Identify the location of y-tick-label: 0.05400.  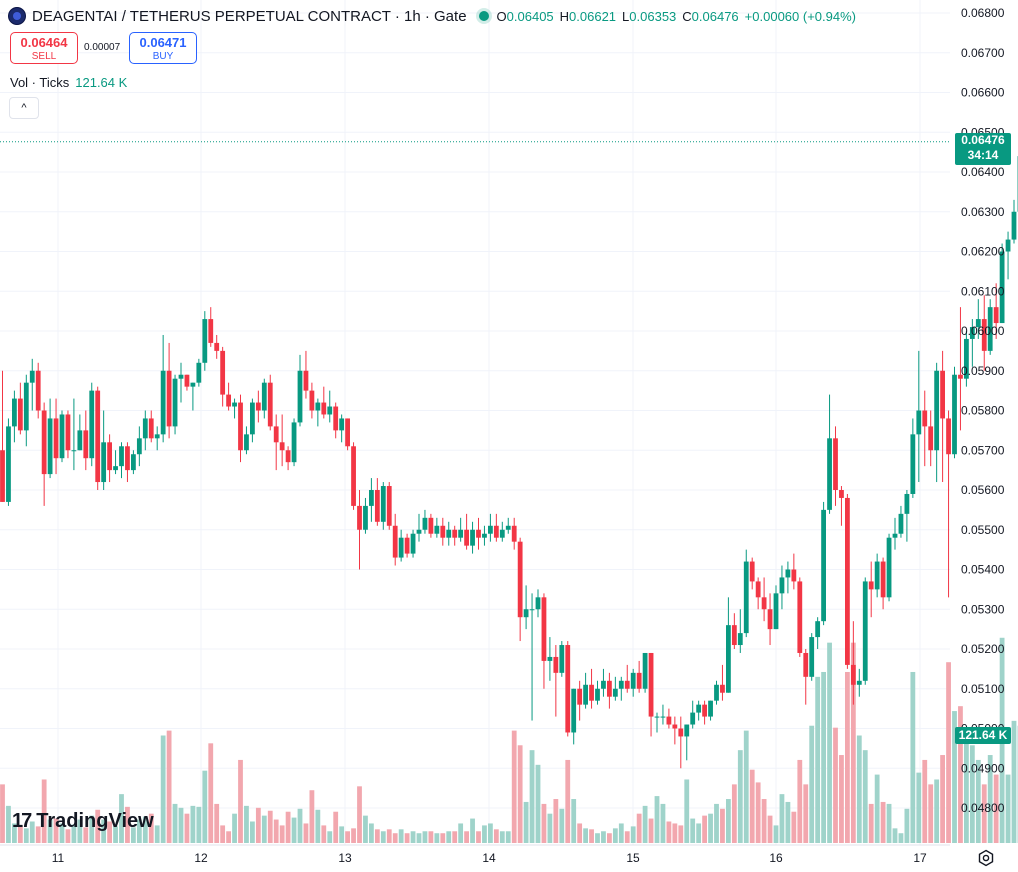
(983, 570).